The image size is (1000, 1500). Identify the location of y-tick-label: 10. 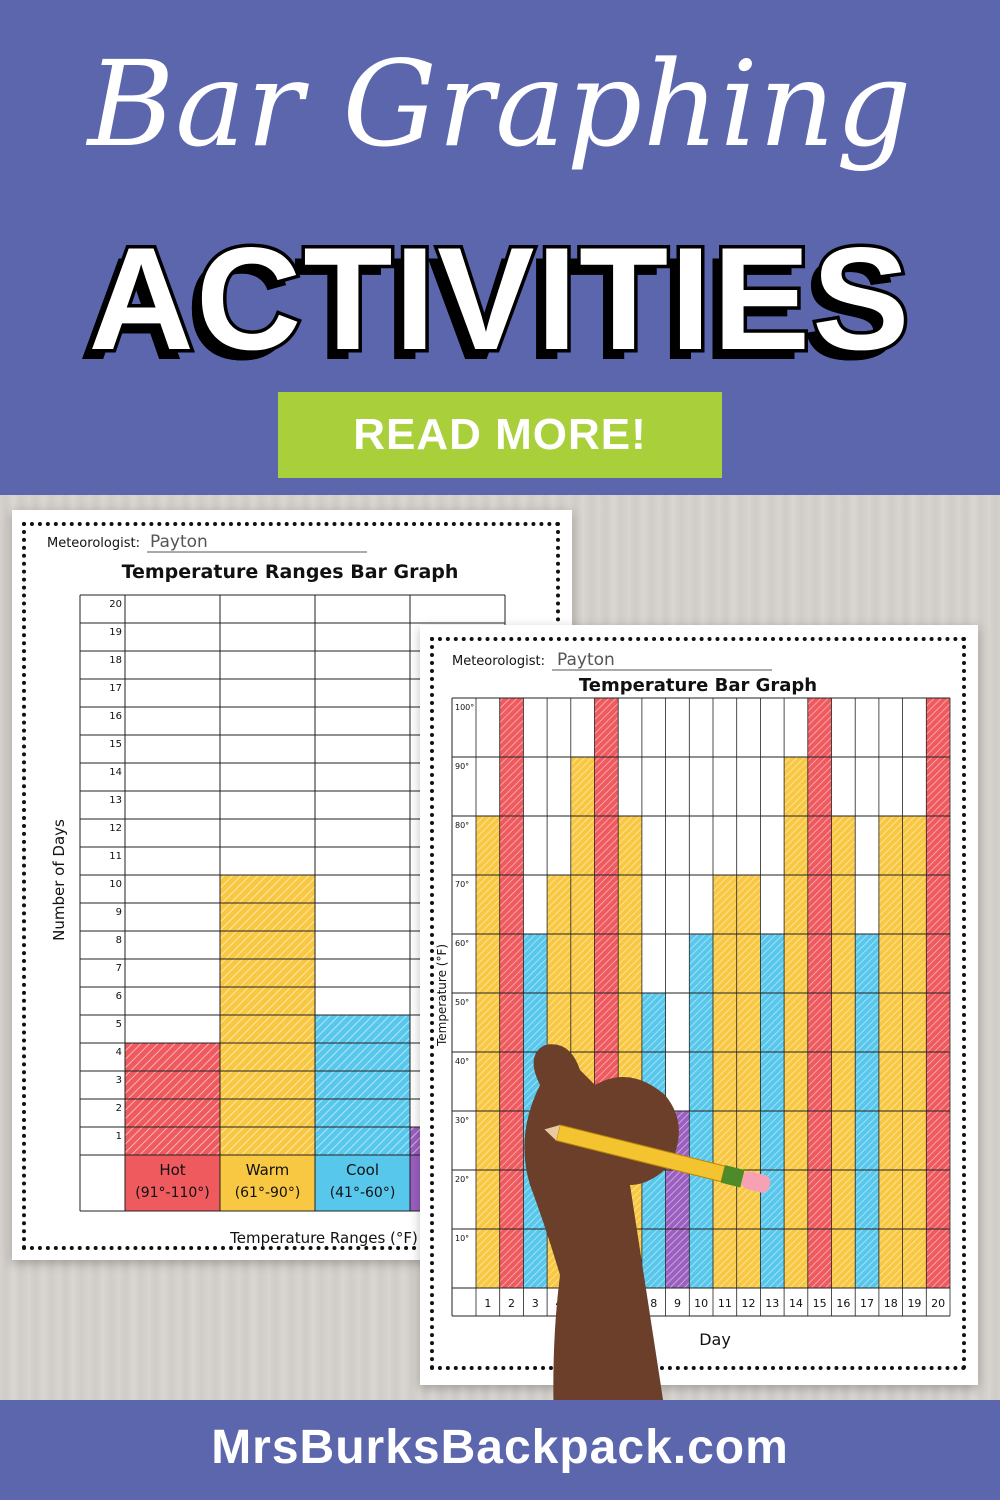
(115, 884).